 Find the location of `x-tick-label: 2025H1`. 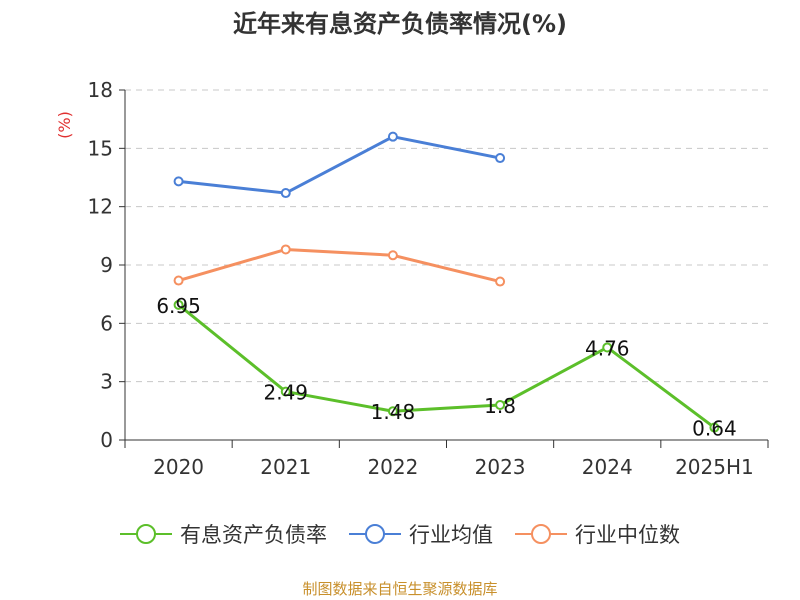

x-tick-label: 2025H1 is located at coordinates (714, 467).